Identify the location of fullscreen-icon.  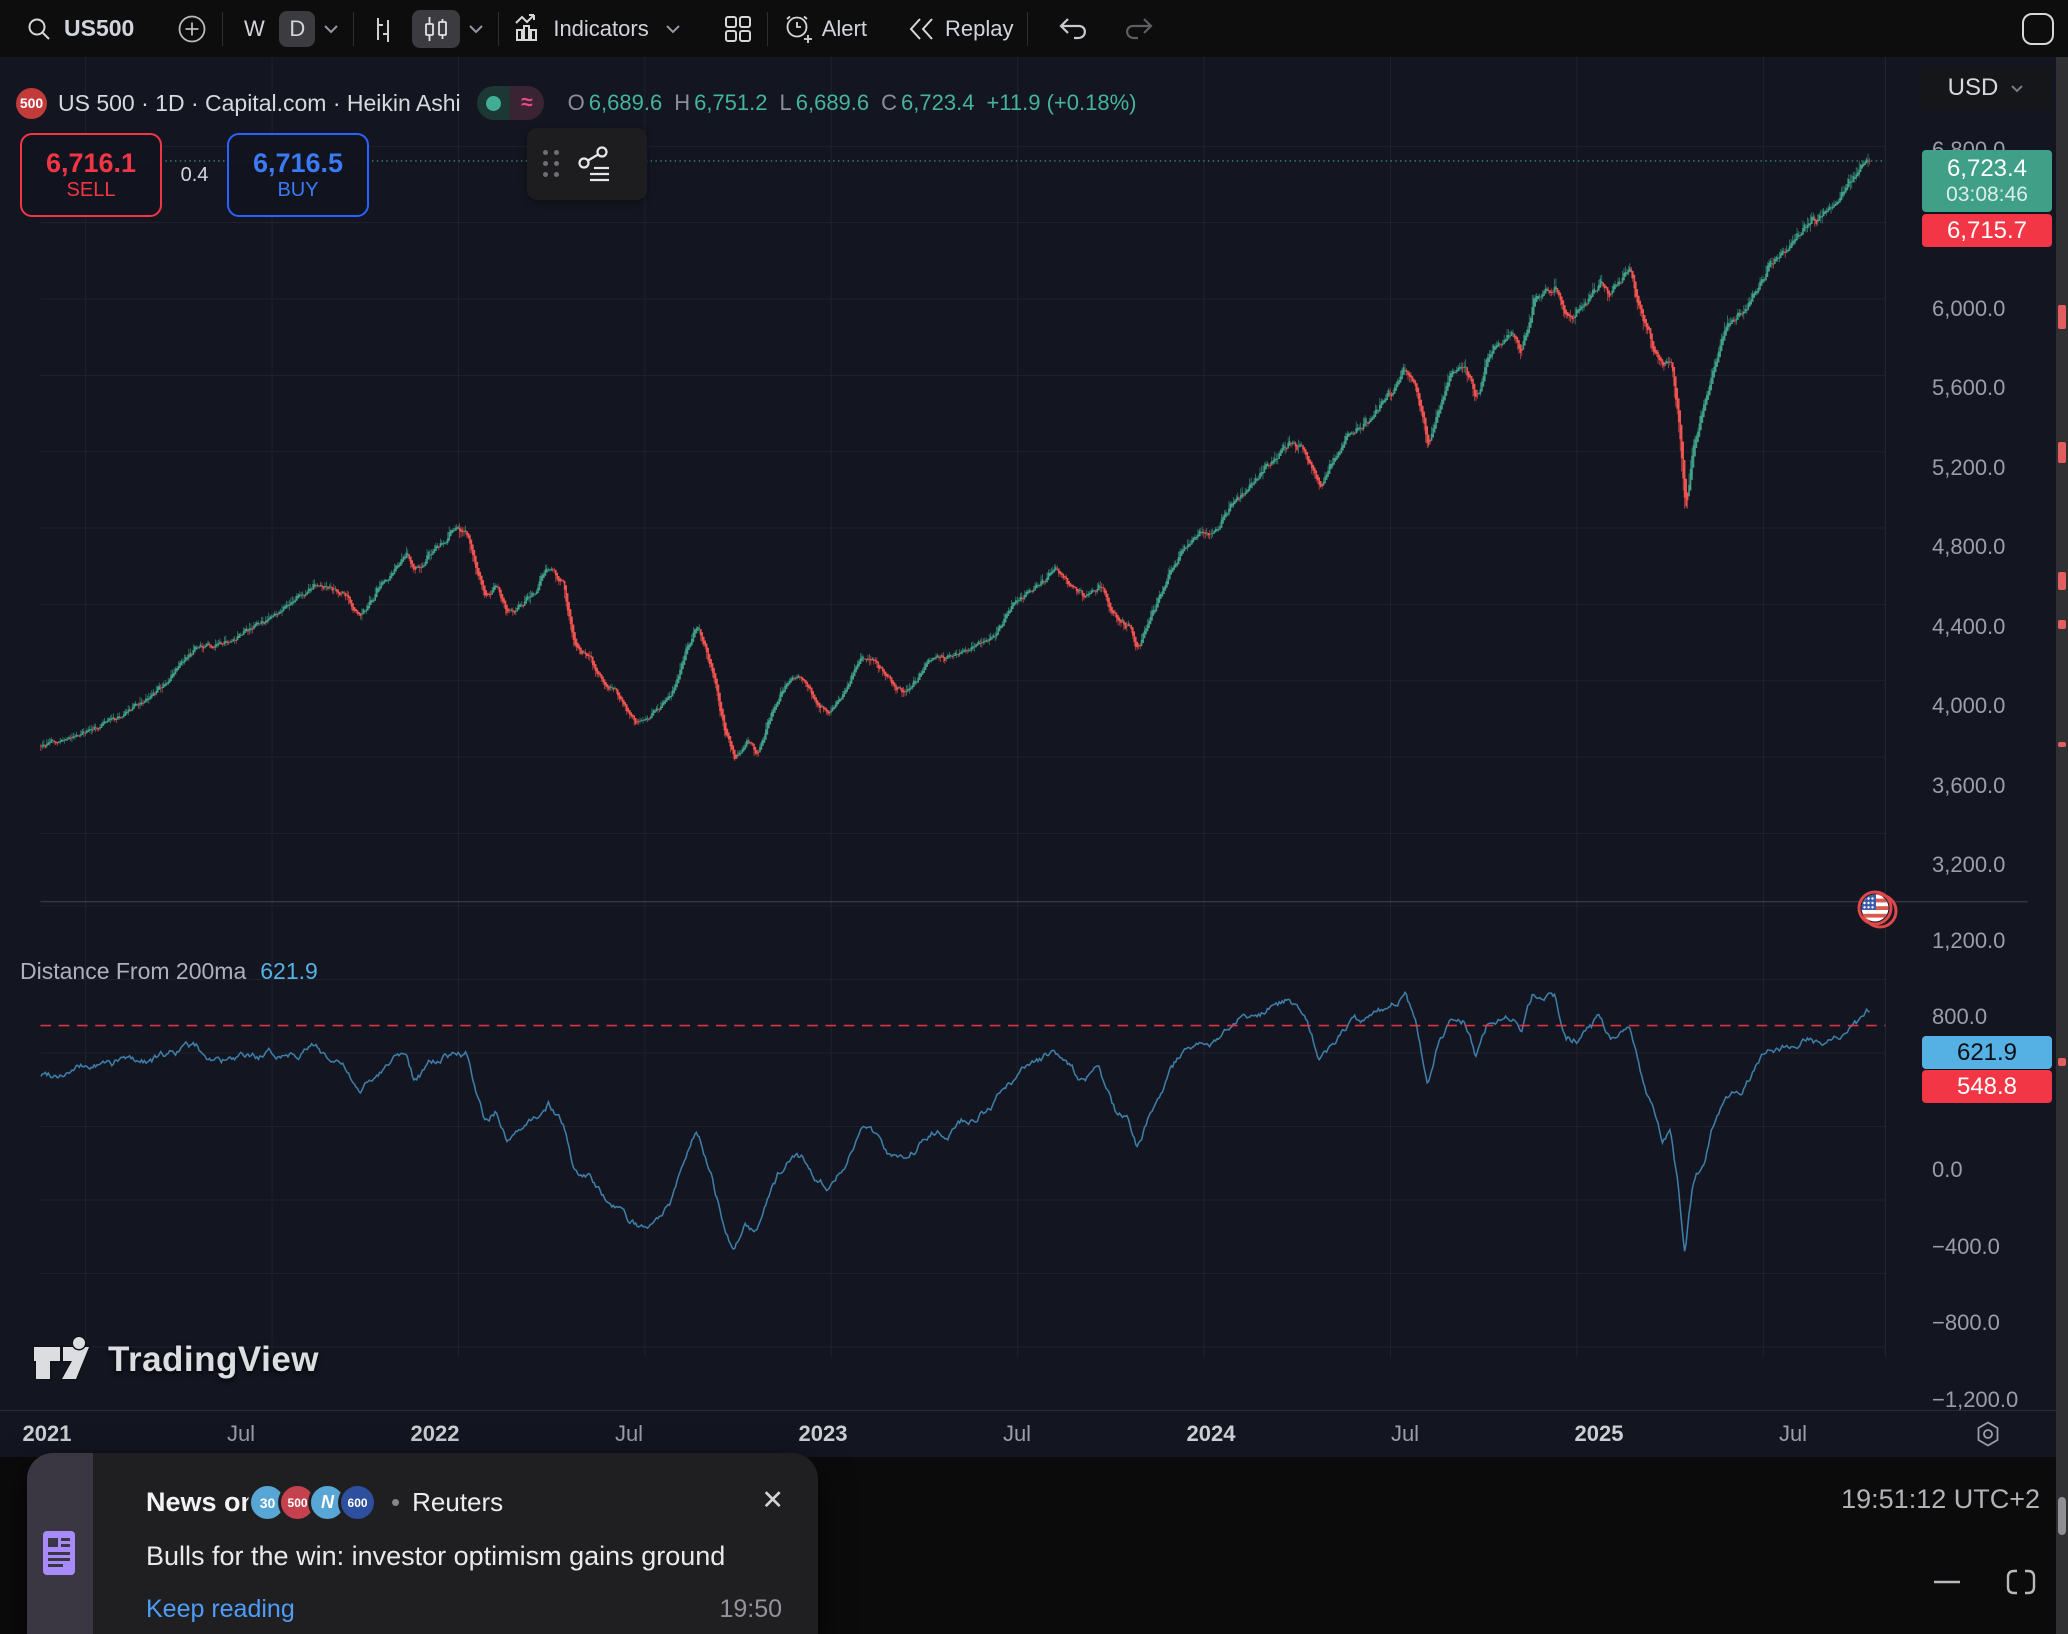
(2021, 1582).